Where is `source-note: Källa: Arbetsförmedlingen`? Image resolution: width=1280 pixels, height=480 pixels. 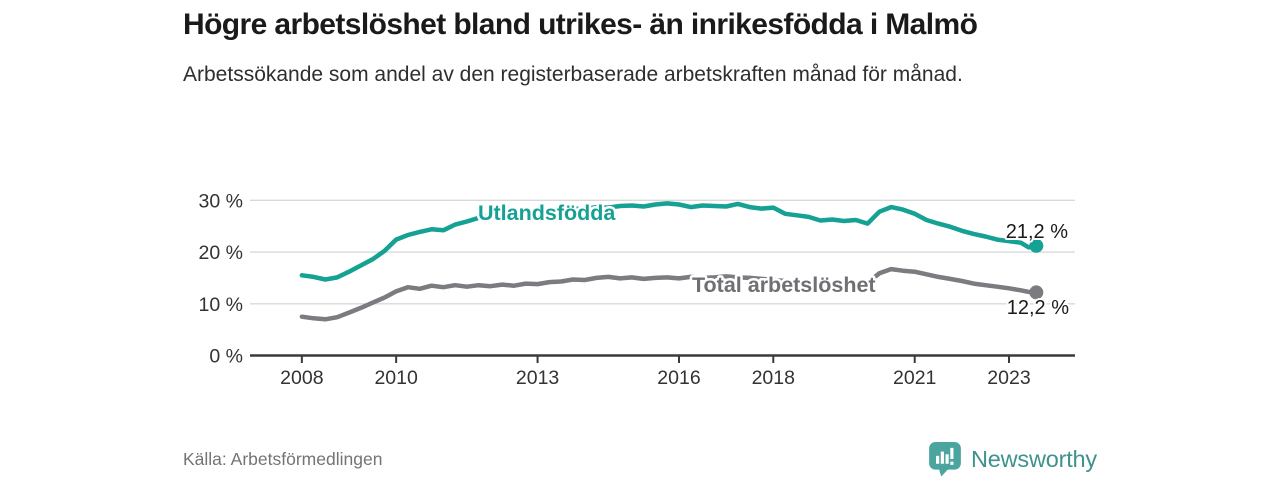 source-note: Källa: Arbetsförmedlingen is located at coordinates (283, 459).